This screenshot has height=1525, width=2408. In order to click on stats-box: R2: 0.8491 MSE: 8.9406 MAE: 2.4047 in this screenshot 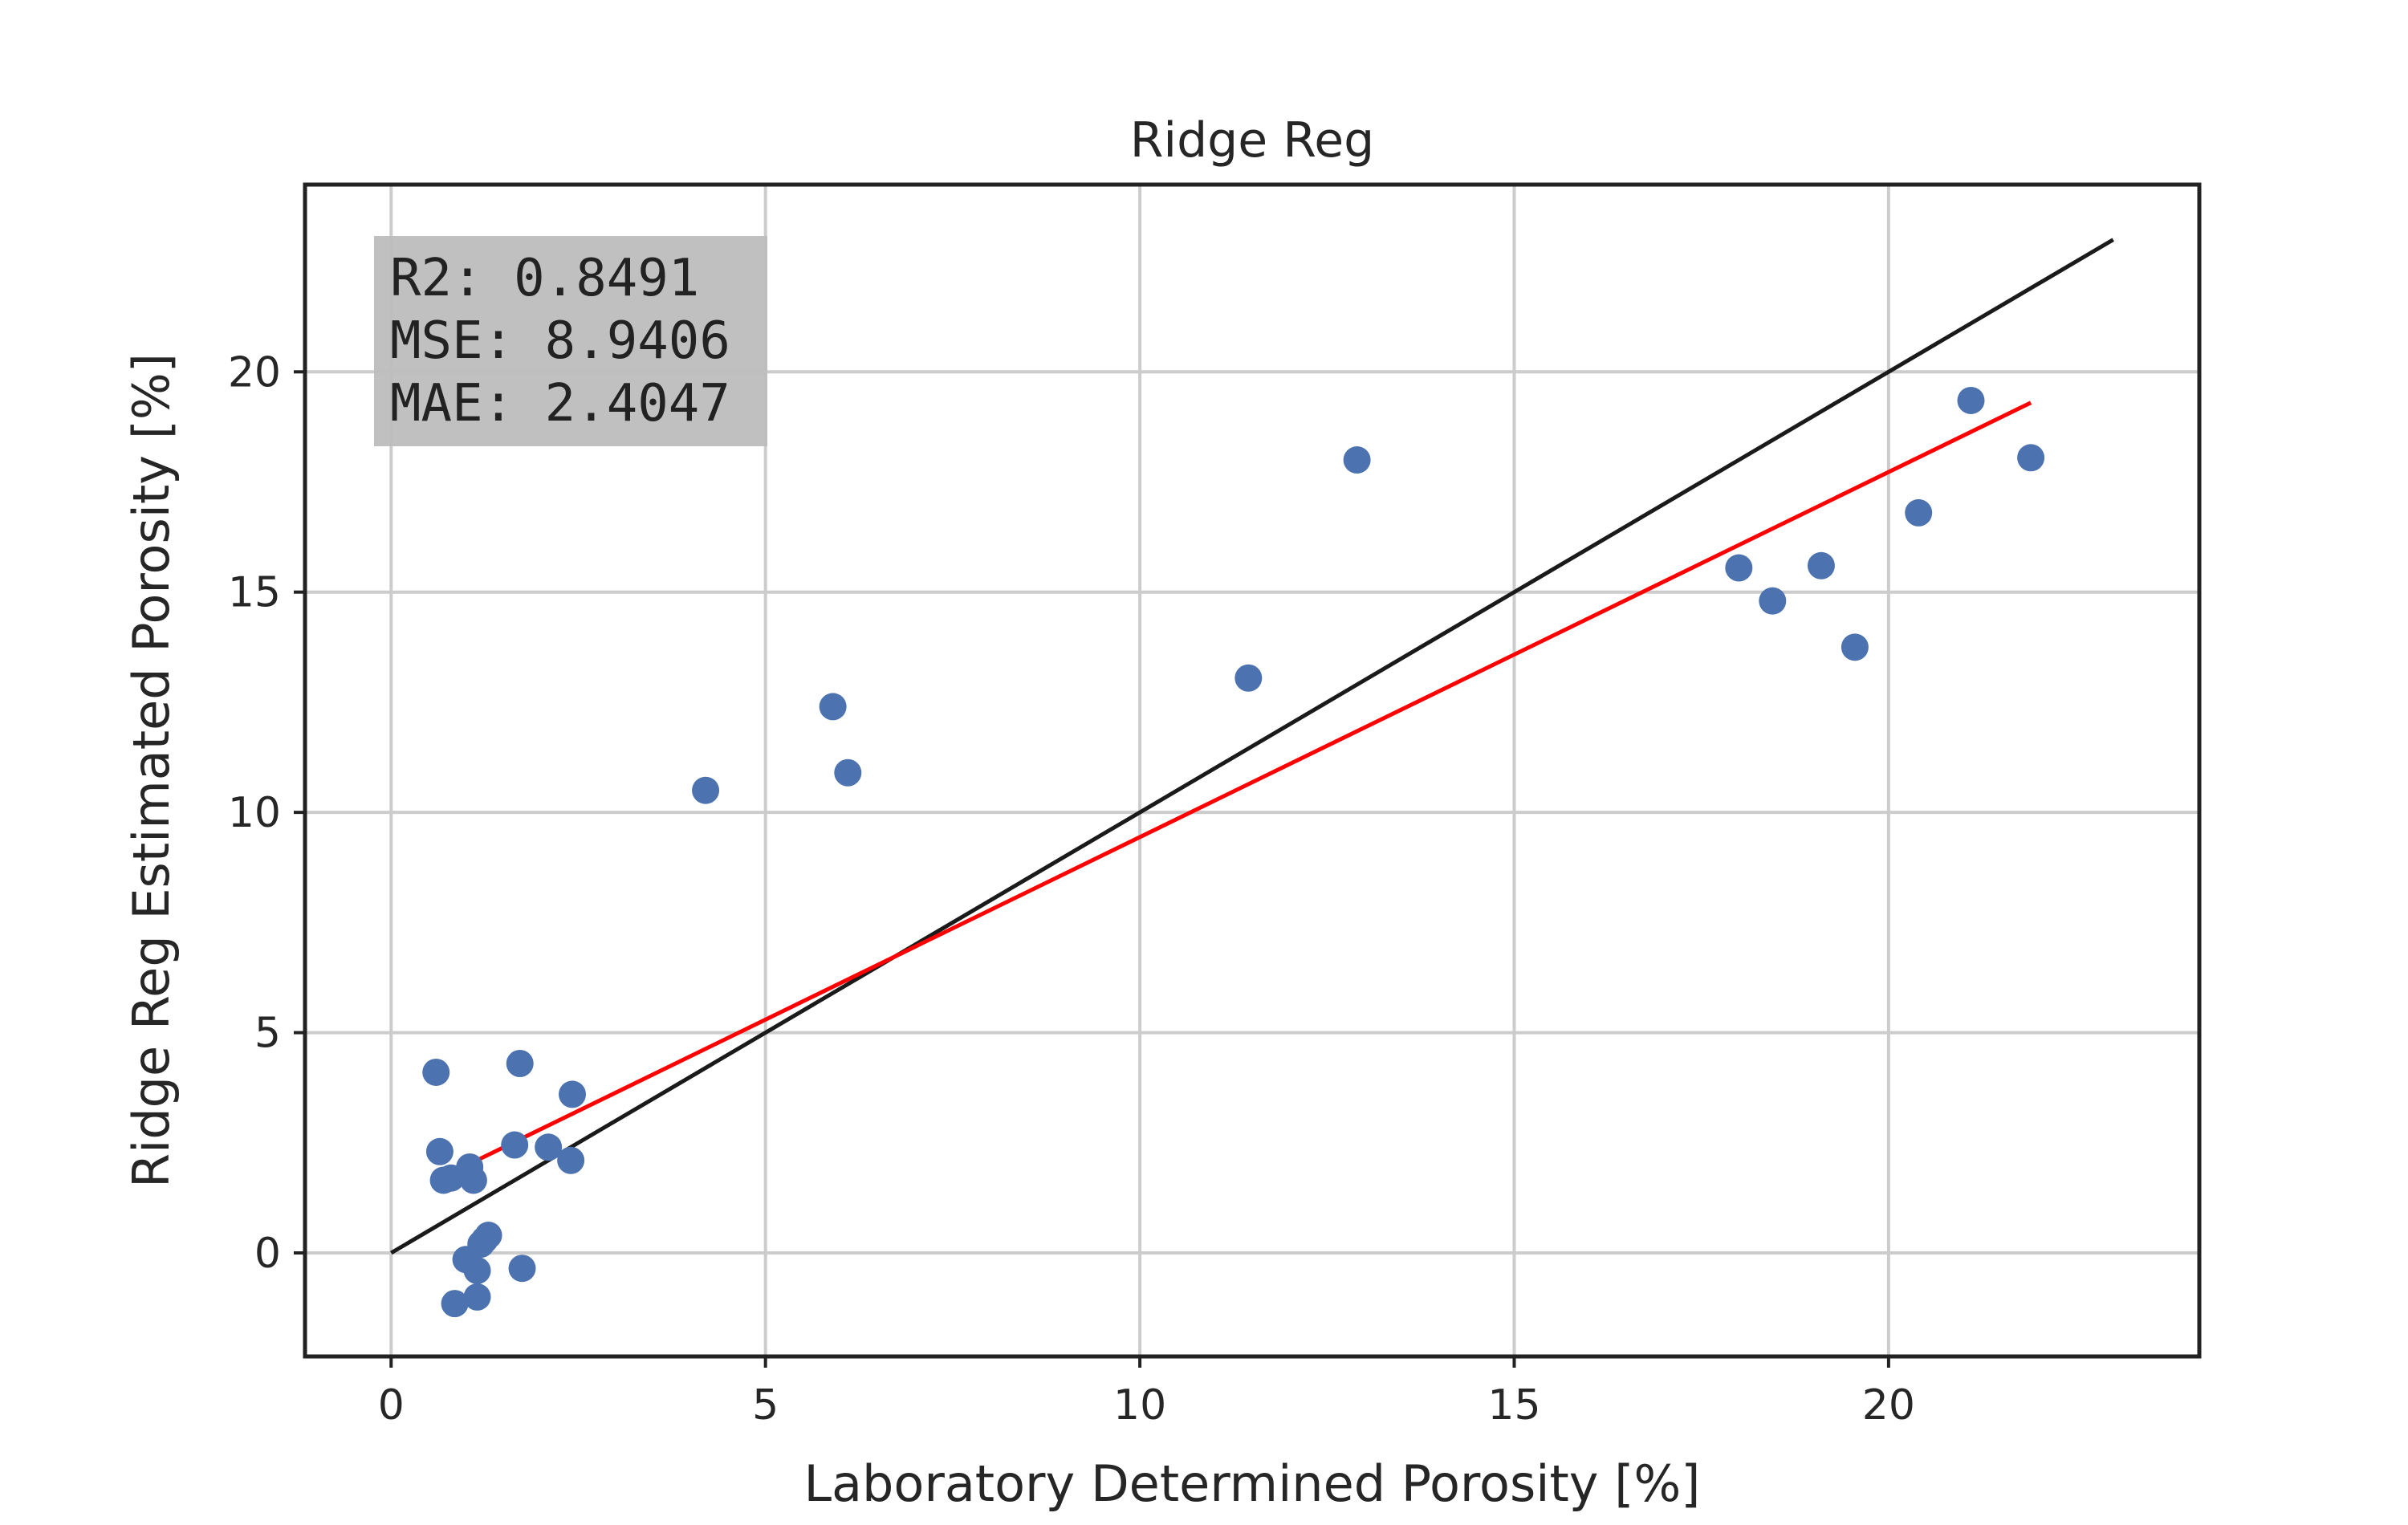, I will do `click(570, 341)`.